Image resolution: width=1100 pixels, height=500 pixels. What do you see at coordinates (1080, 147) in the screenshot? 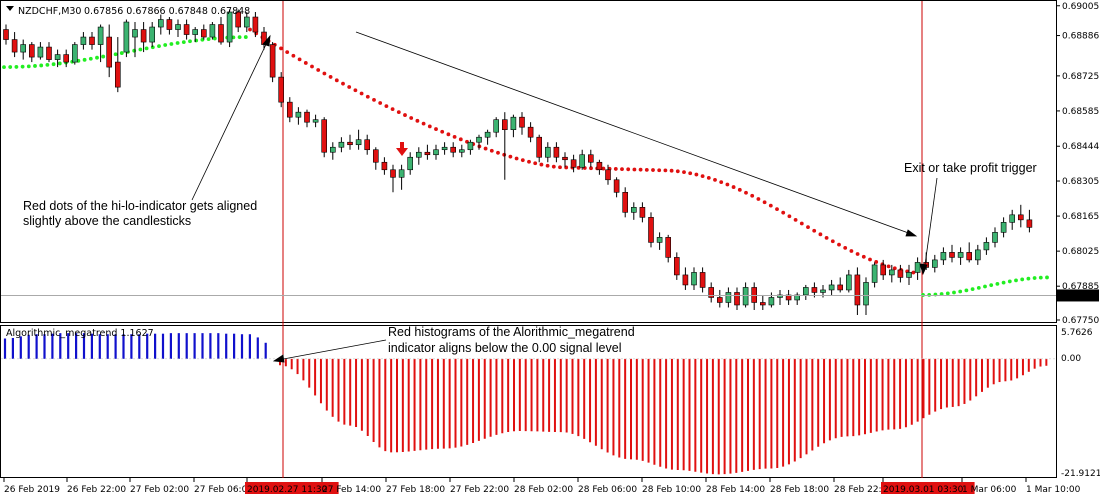
I see `price-tick-label: 0.68444` at bounding box center [1080, 147].